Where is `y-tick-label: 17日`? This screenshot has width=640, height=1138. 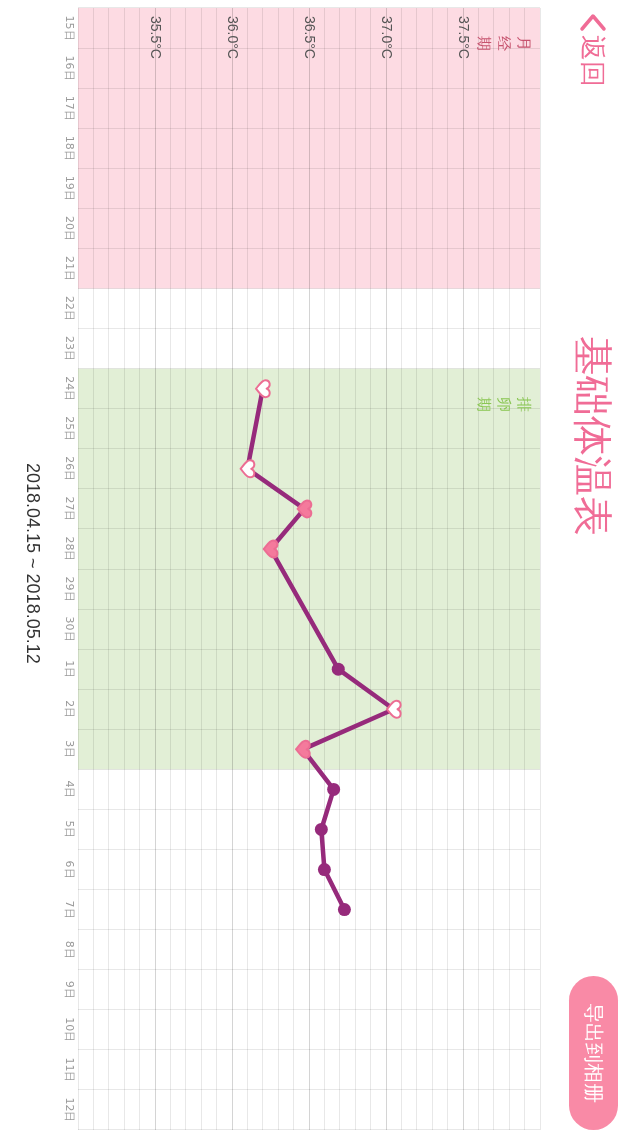
y-tick-label: 17日 is located at coordinates (70, 108).